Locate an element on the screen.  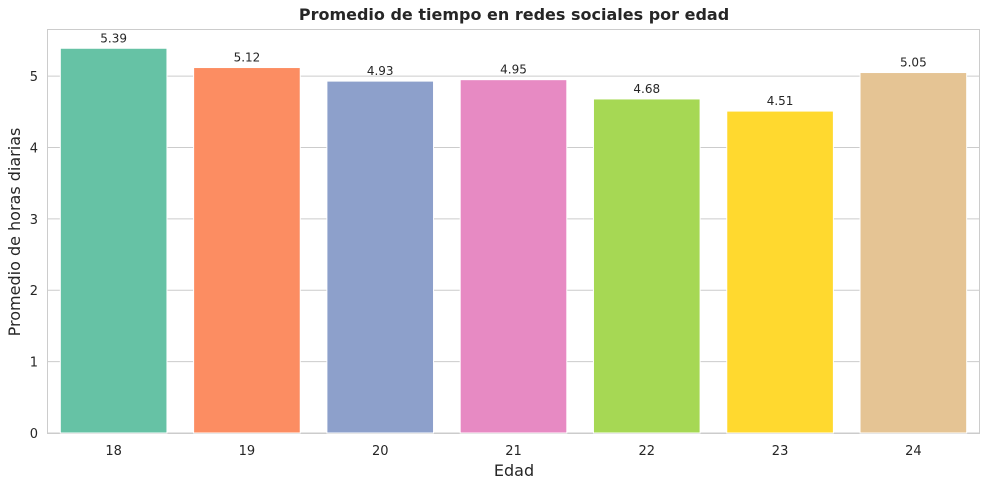
data-label-21: 4.95 is located at coordinates (513, 70).